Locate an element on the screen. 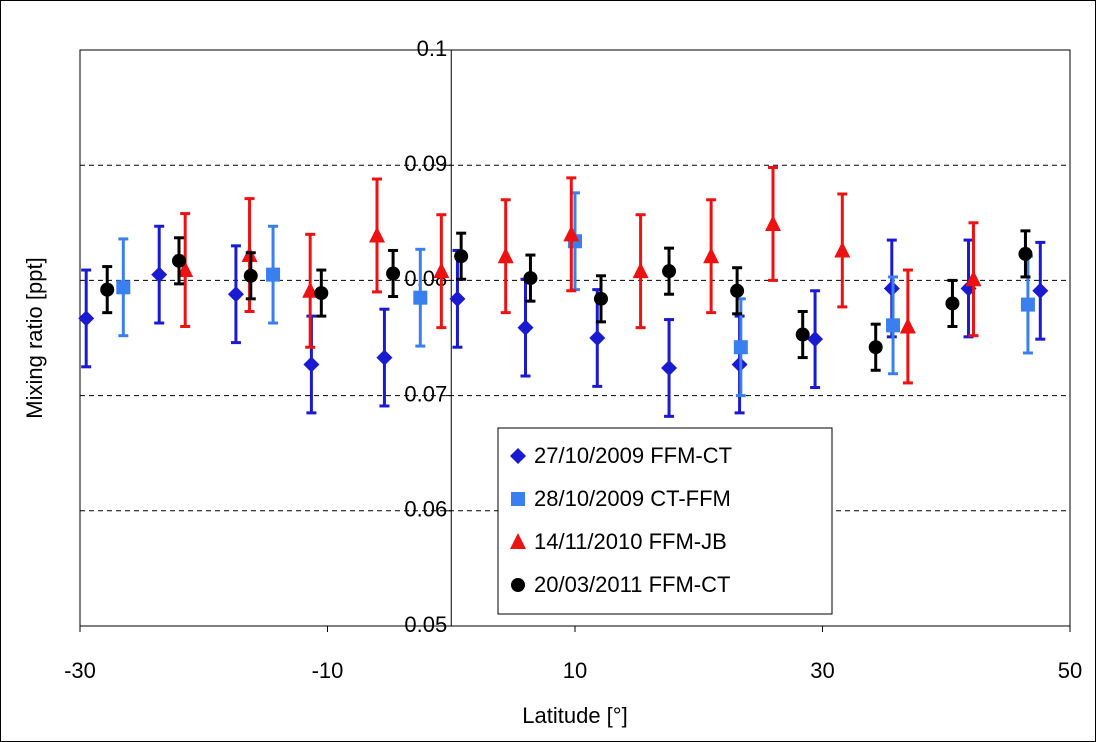 The height and width of the screenshot is (742, 1096). y-tick-label: 0.05 is located at coordinates (425, 624).